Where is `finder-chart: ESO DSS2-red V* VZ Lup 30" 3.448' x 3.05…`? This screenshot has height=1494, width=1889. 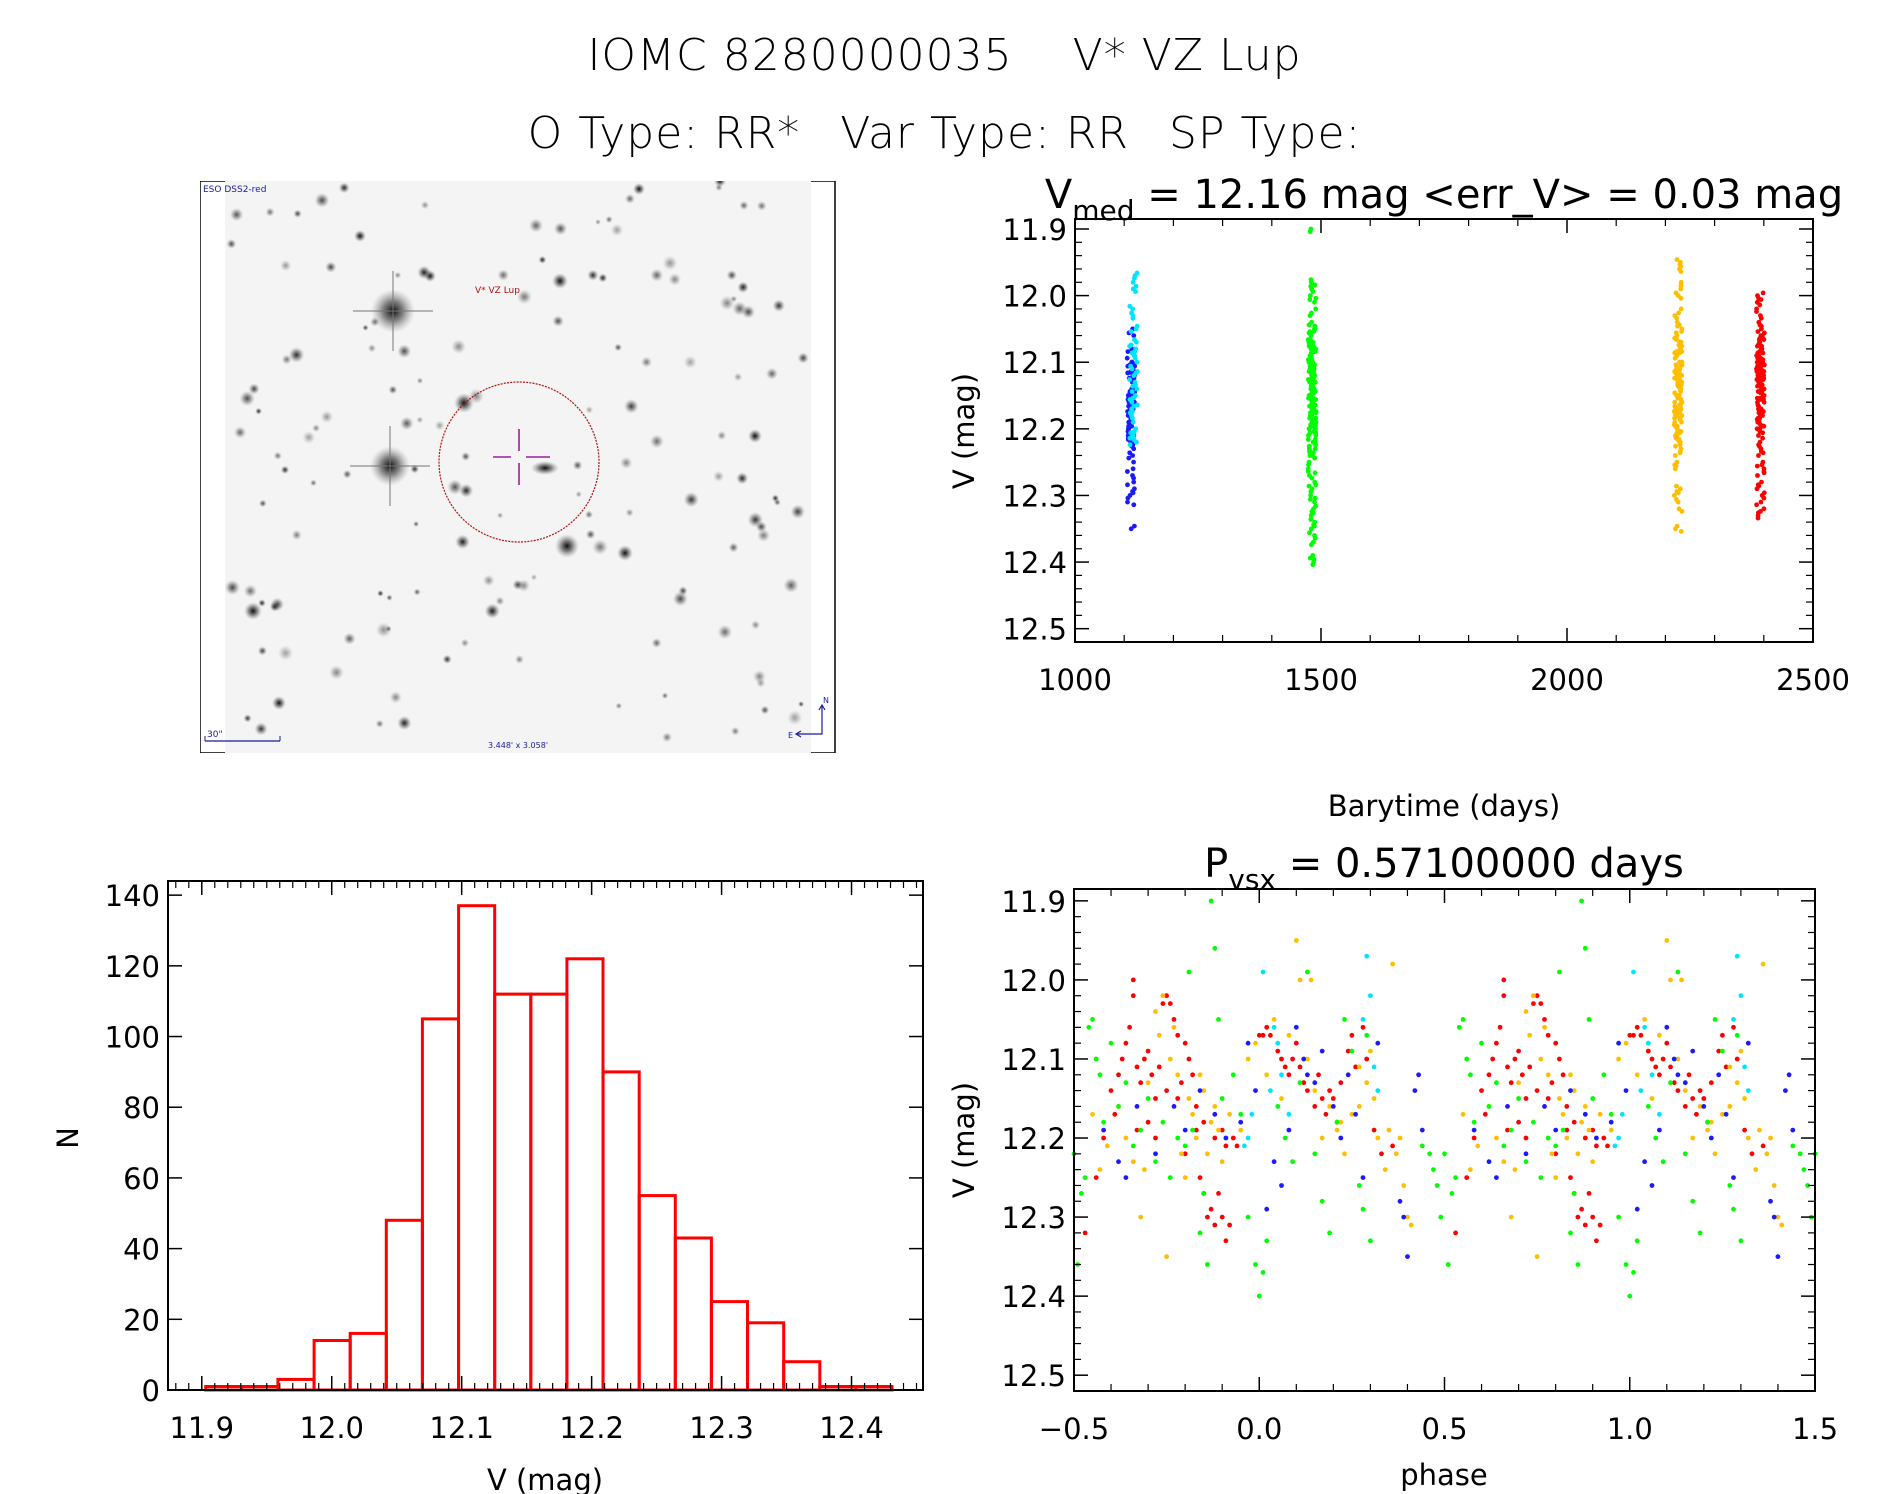 finder-chart: ESO DSS2-red V* VZ Lup 30" 3.448' x 3.05… is located at coordinates (518, 467).